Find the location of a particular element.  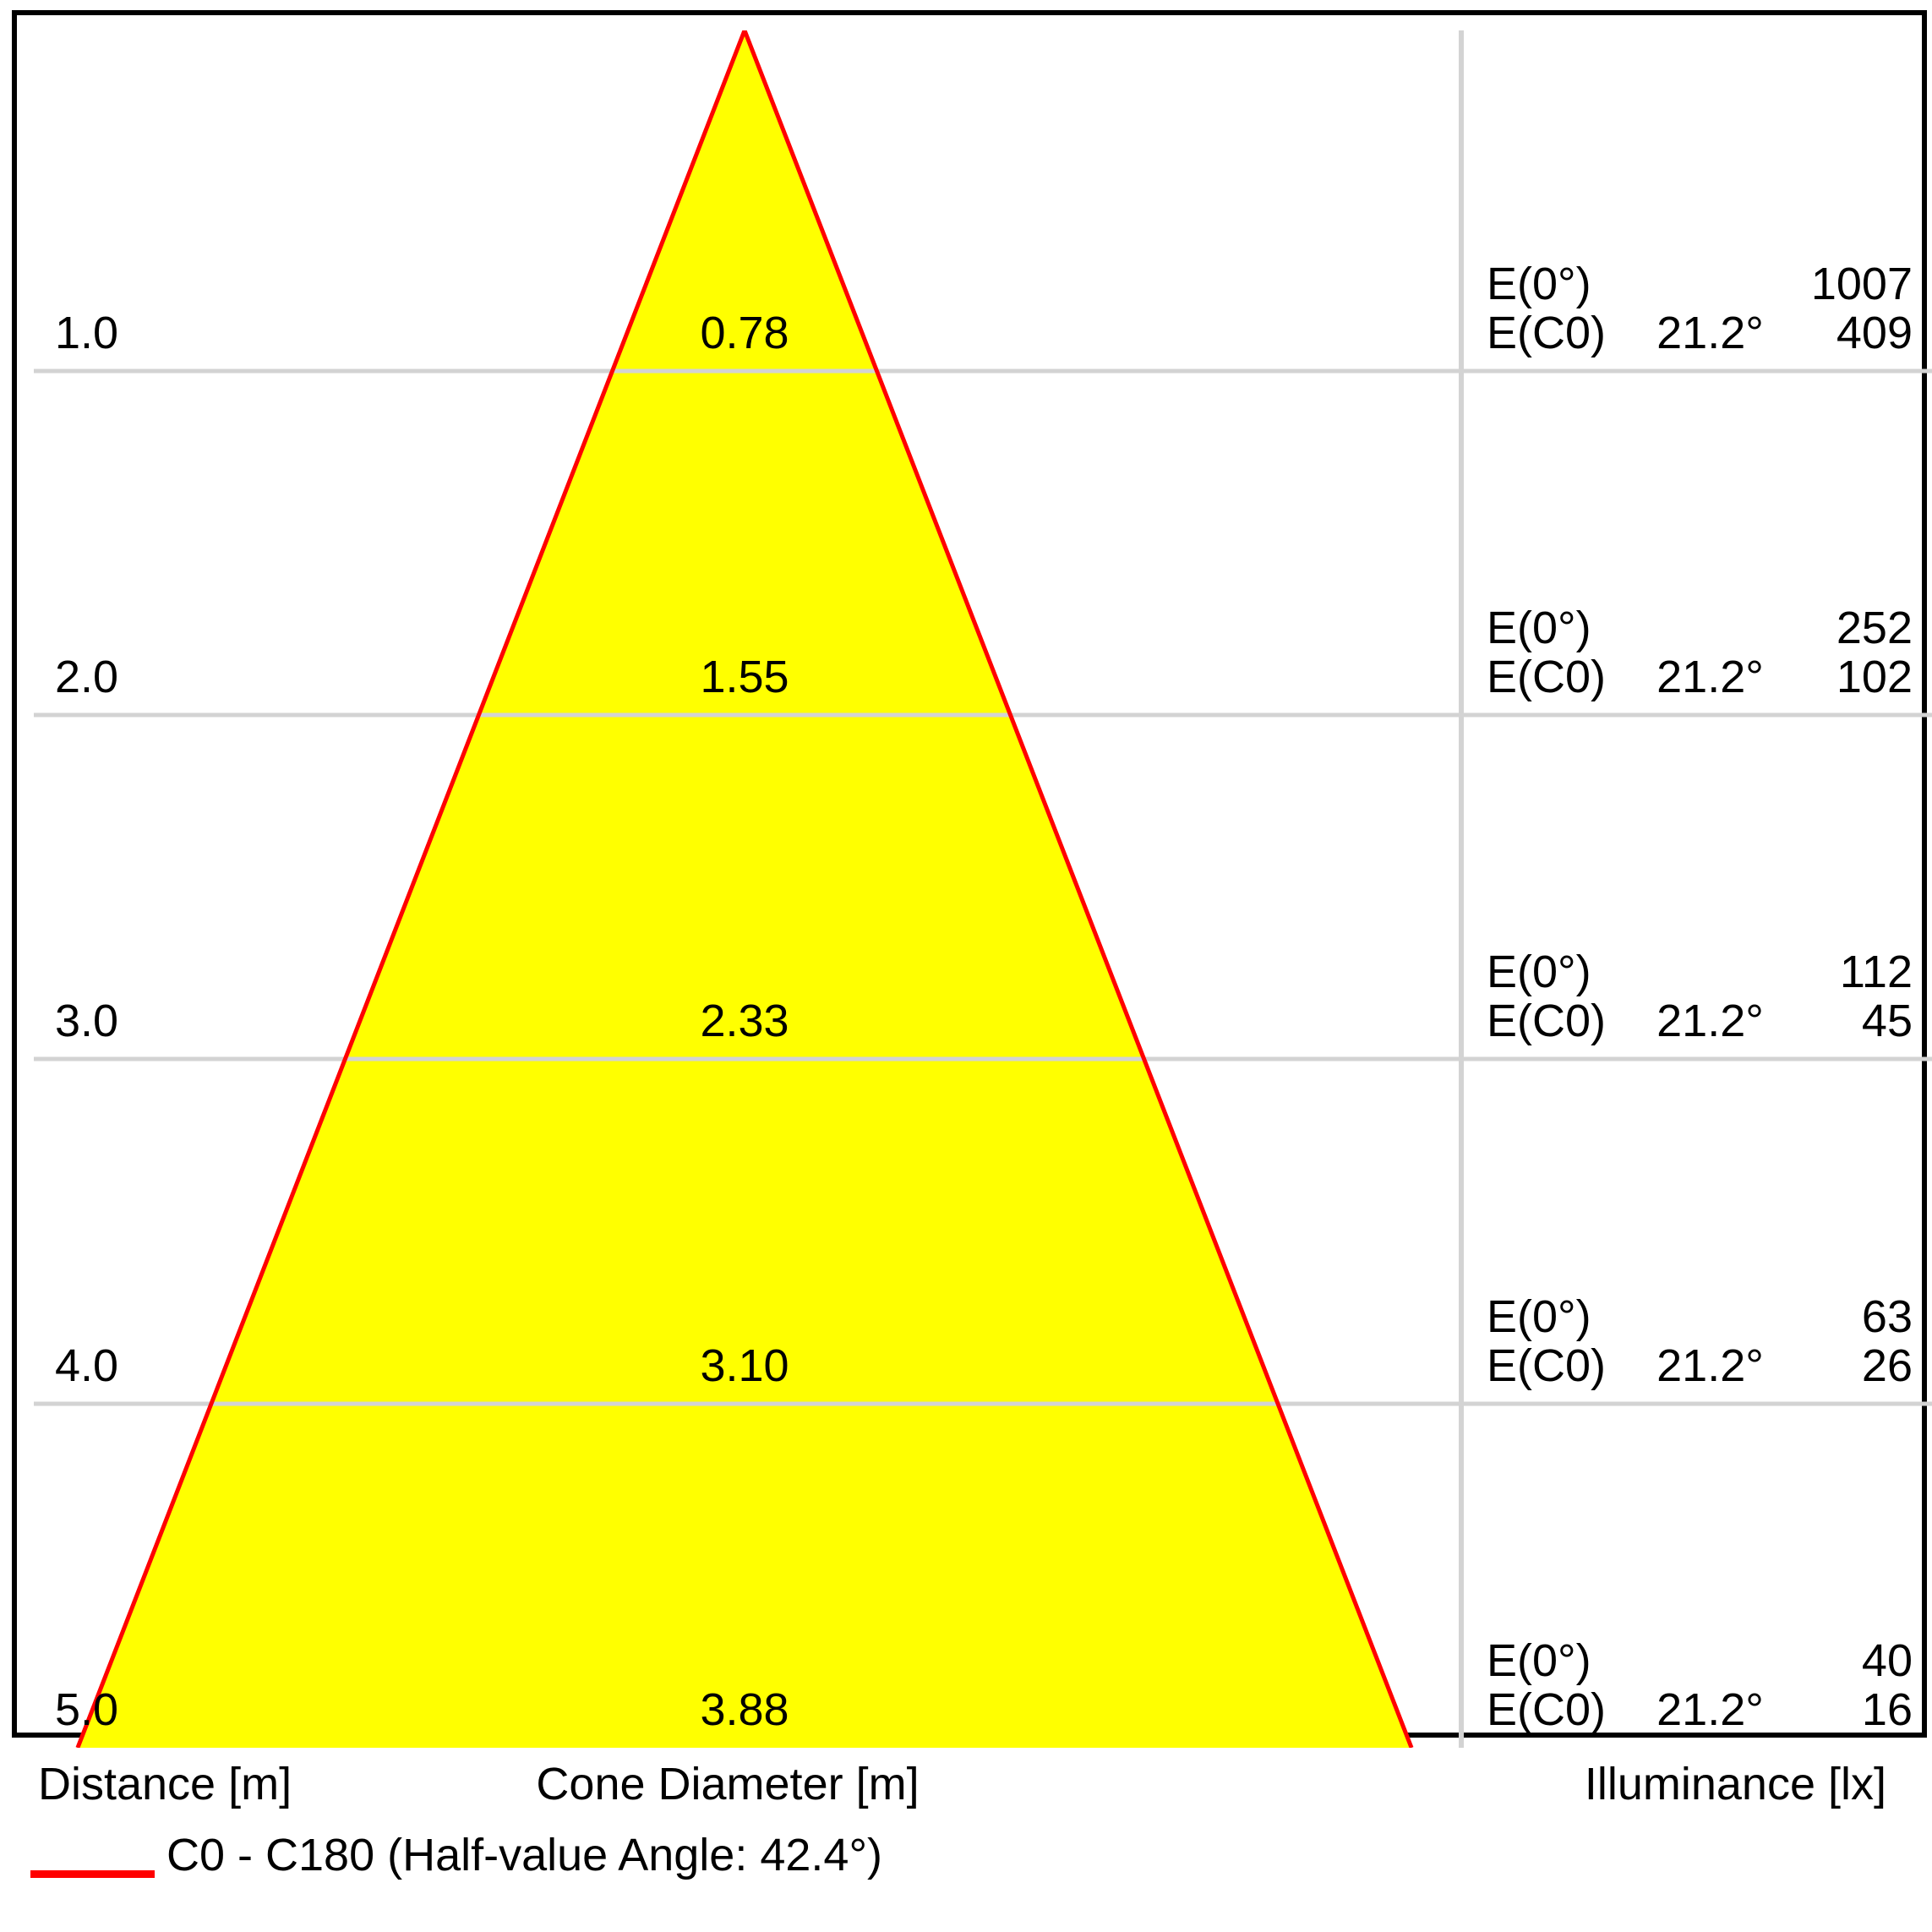

illuminance-row-ec0: E(C0) 21.2° 16 is located at coordinates (1700, 1709).